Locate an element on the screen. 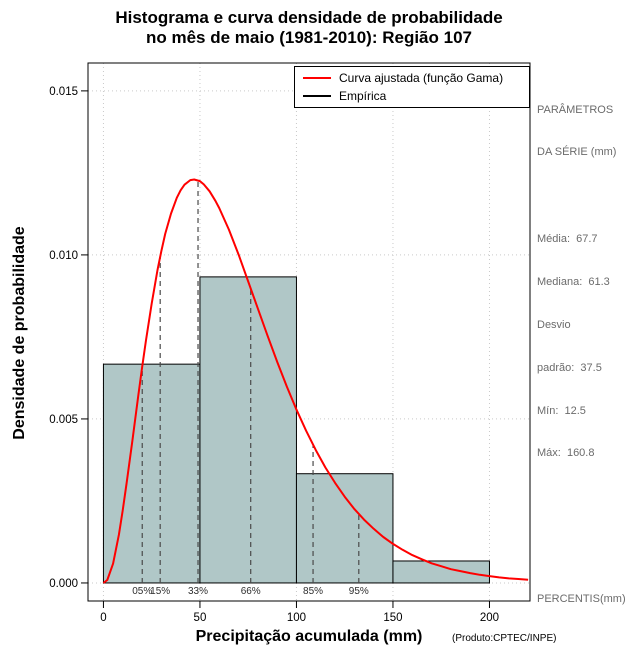 The image size is (640, 660). x-axis-label: Precipitação acumulada (mm) is located at coordinates (309, 636).